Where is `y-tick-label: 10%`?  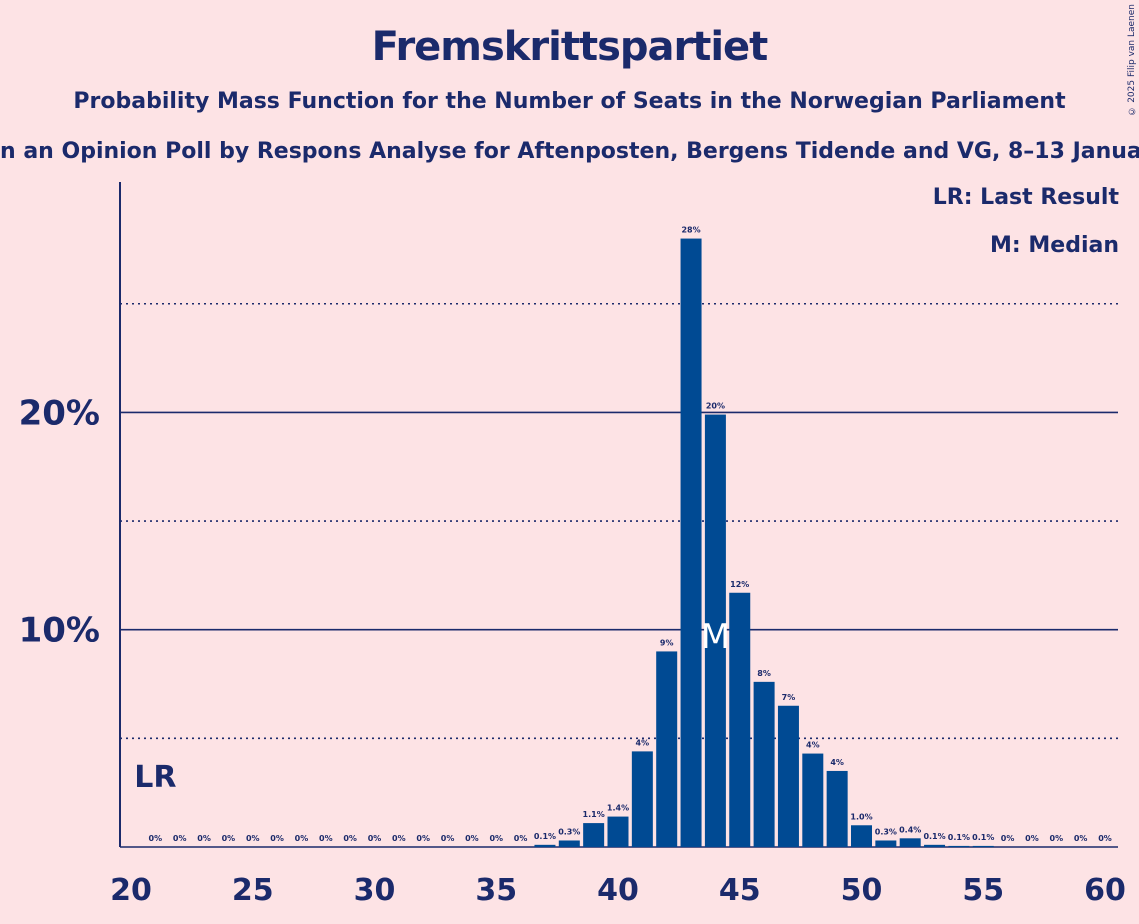
y-tick-label: 10% is located at coordinates (59, 631).